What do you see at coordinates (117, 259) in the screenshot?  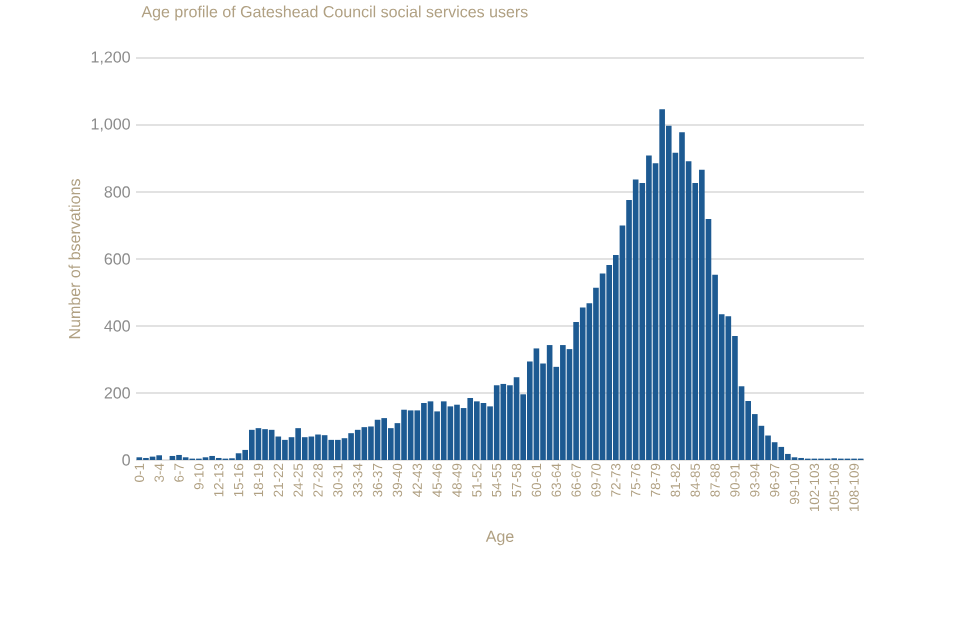 I see `y-tick-label: 600` at bounding box center [117, 259].